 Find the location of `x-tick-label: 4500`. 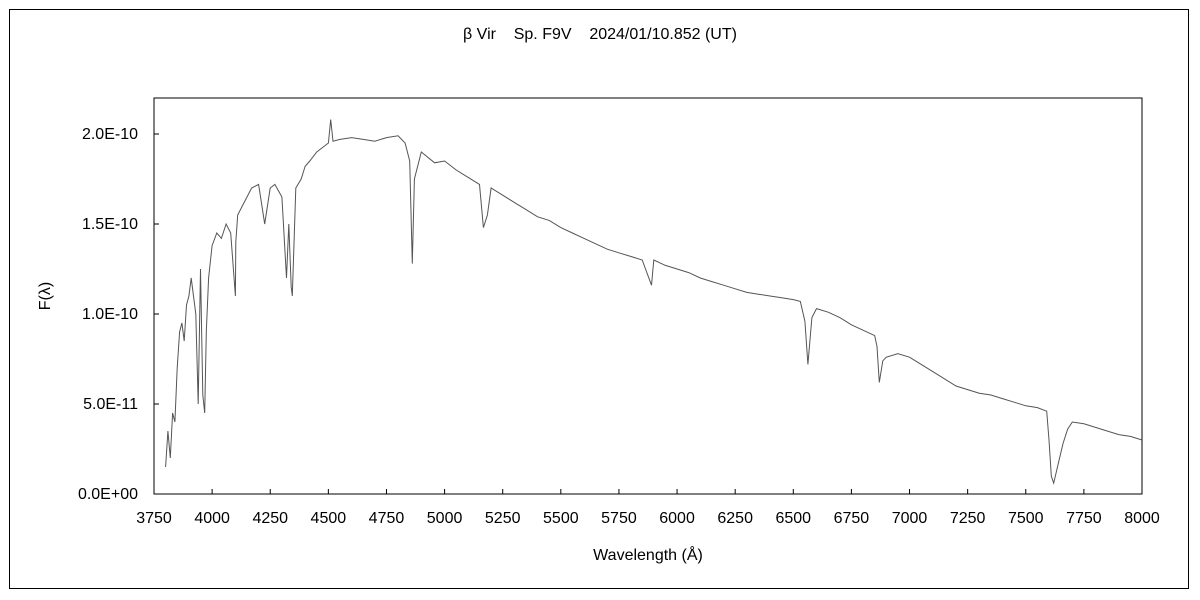

x-tick-label: 4500 is located at coordinates (329, 518).